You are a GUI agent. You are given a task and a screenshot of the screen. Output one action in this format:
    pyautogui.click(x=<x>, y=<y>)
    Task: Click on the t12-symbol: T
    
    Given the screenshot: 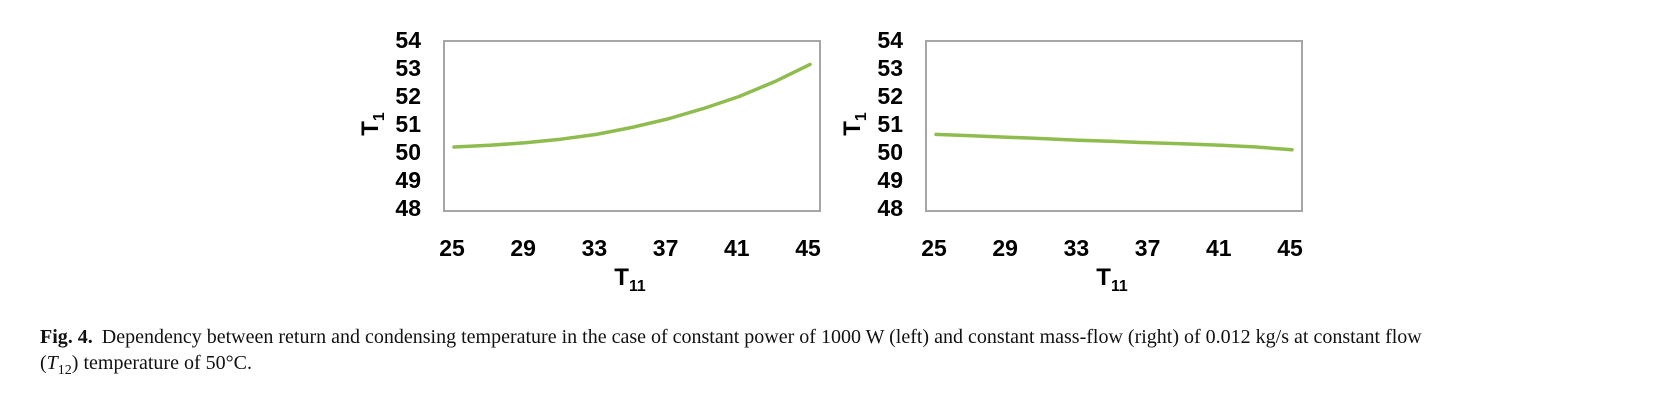 What is the action you would take?
    pyautogui.click(x=52, y=363)
    